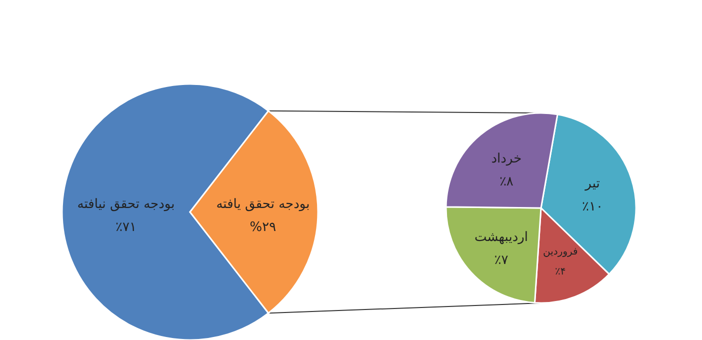 The image size is (702, 340). Describe the element at coordinates (592, 206) in the screenshot. I see `data-label: ٪۱۰` at that location.